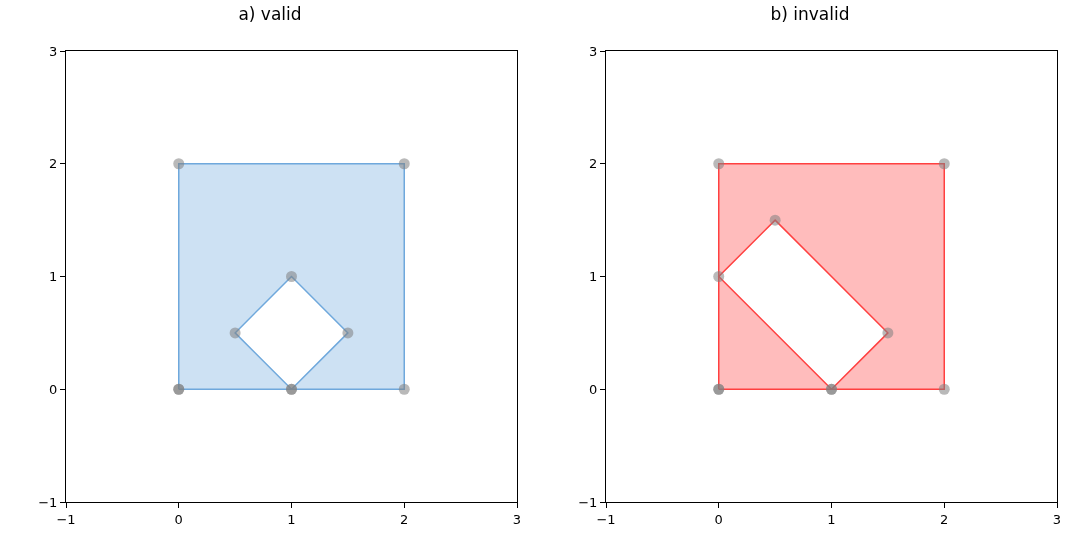  What do you see at coordinates (270, 14) in the screenshot?
I see `chart-title: a) valid` at bounding box center [270, 14].